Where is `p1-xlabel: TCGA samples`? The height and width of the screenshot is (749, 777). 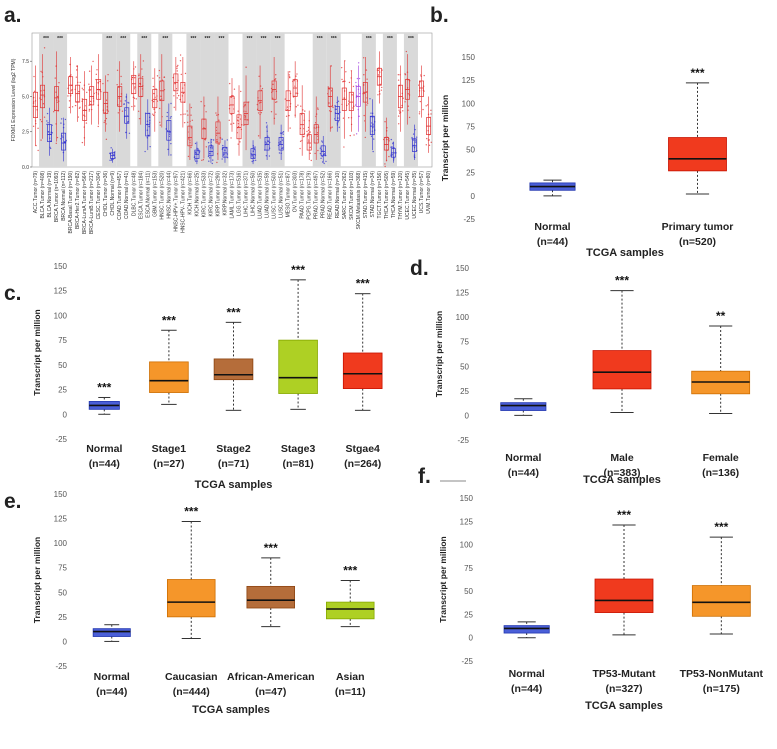
p1-xlabel: TCGA samples is located at coordinates (625, 253).